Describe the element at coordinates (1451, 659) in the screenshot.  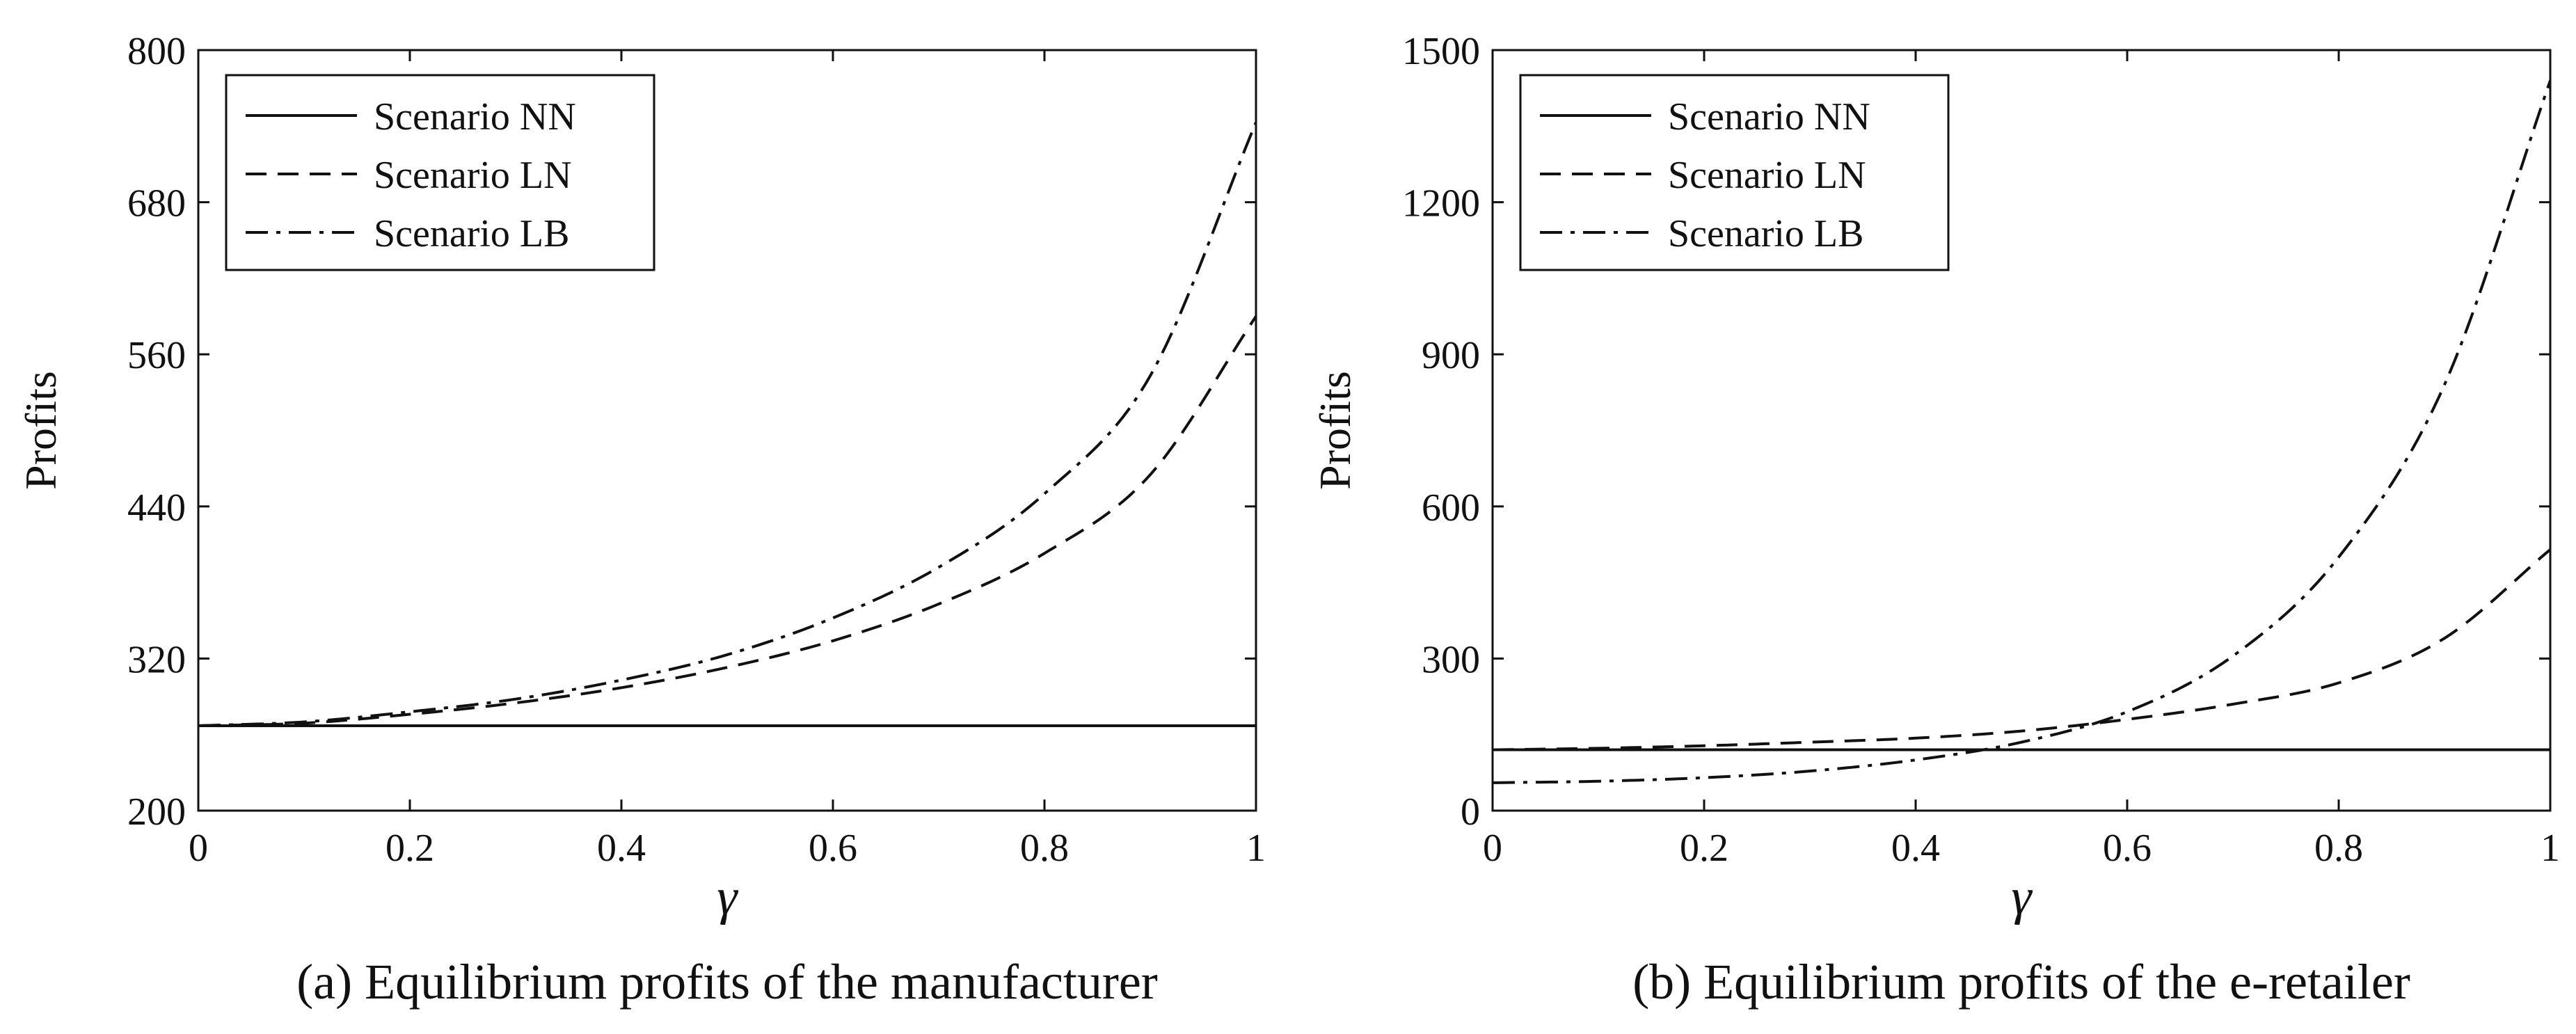
I see `y-tick-label: 300` at that location.